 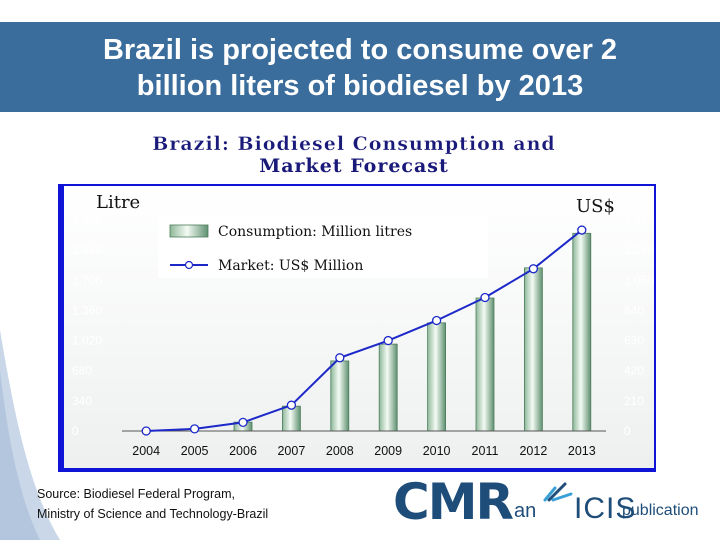 I want to click on legend-box, so click(x=323, y=247).